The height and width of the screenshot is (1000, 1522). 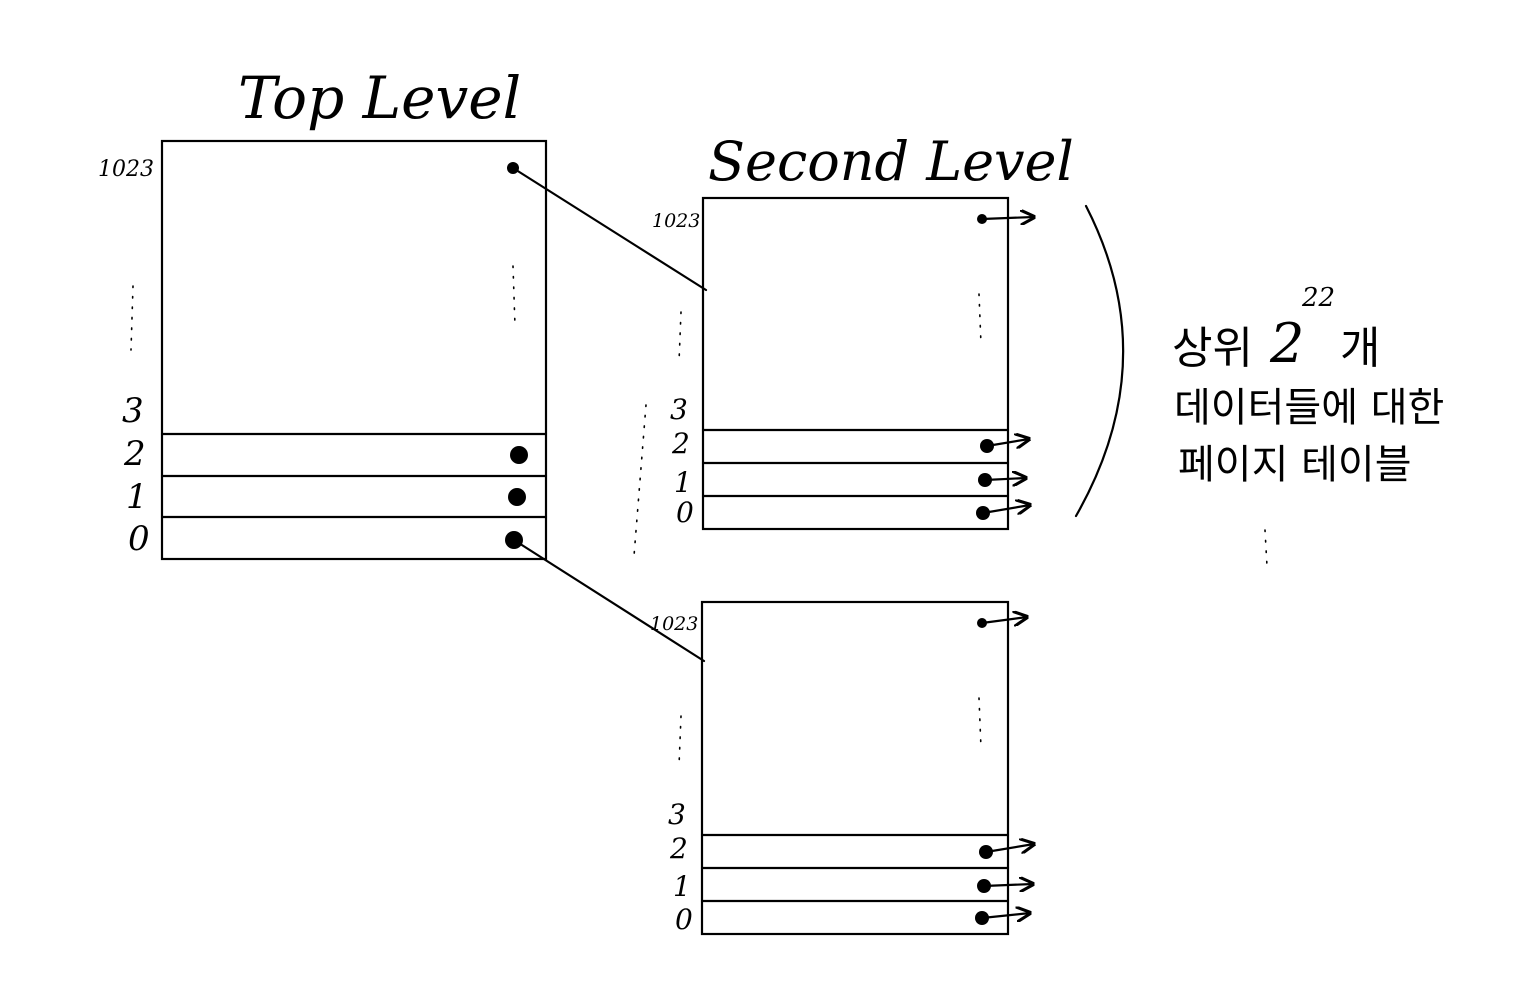 What do you see at coordinates (379, 98) in the screenshot?
I see `top-level-title: Top Level` at bounding box center [379, 98].